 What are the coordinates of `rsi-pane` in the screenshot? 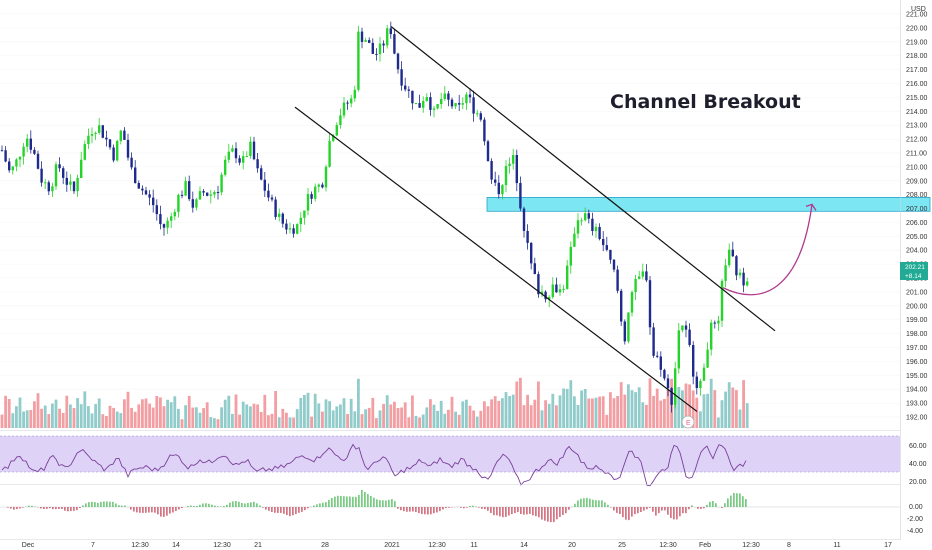 It's located at (450, 458).